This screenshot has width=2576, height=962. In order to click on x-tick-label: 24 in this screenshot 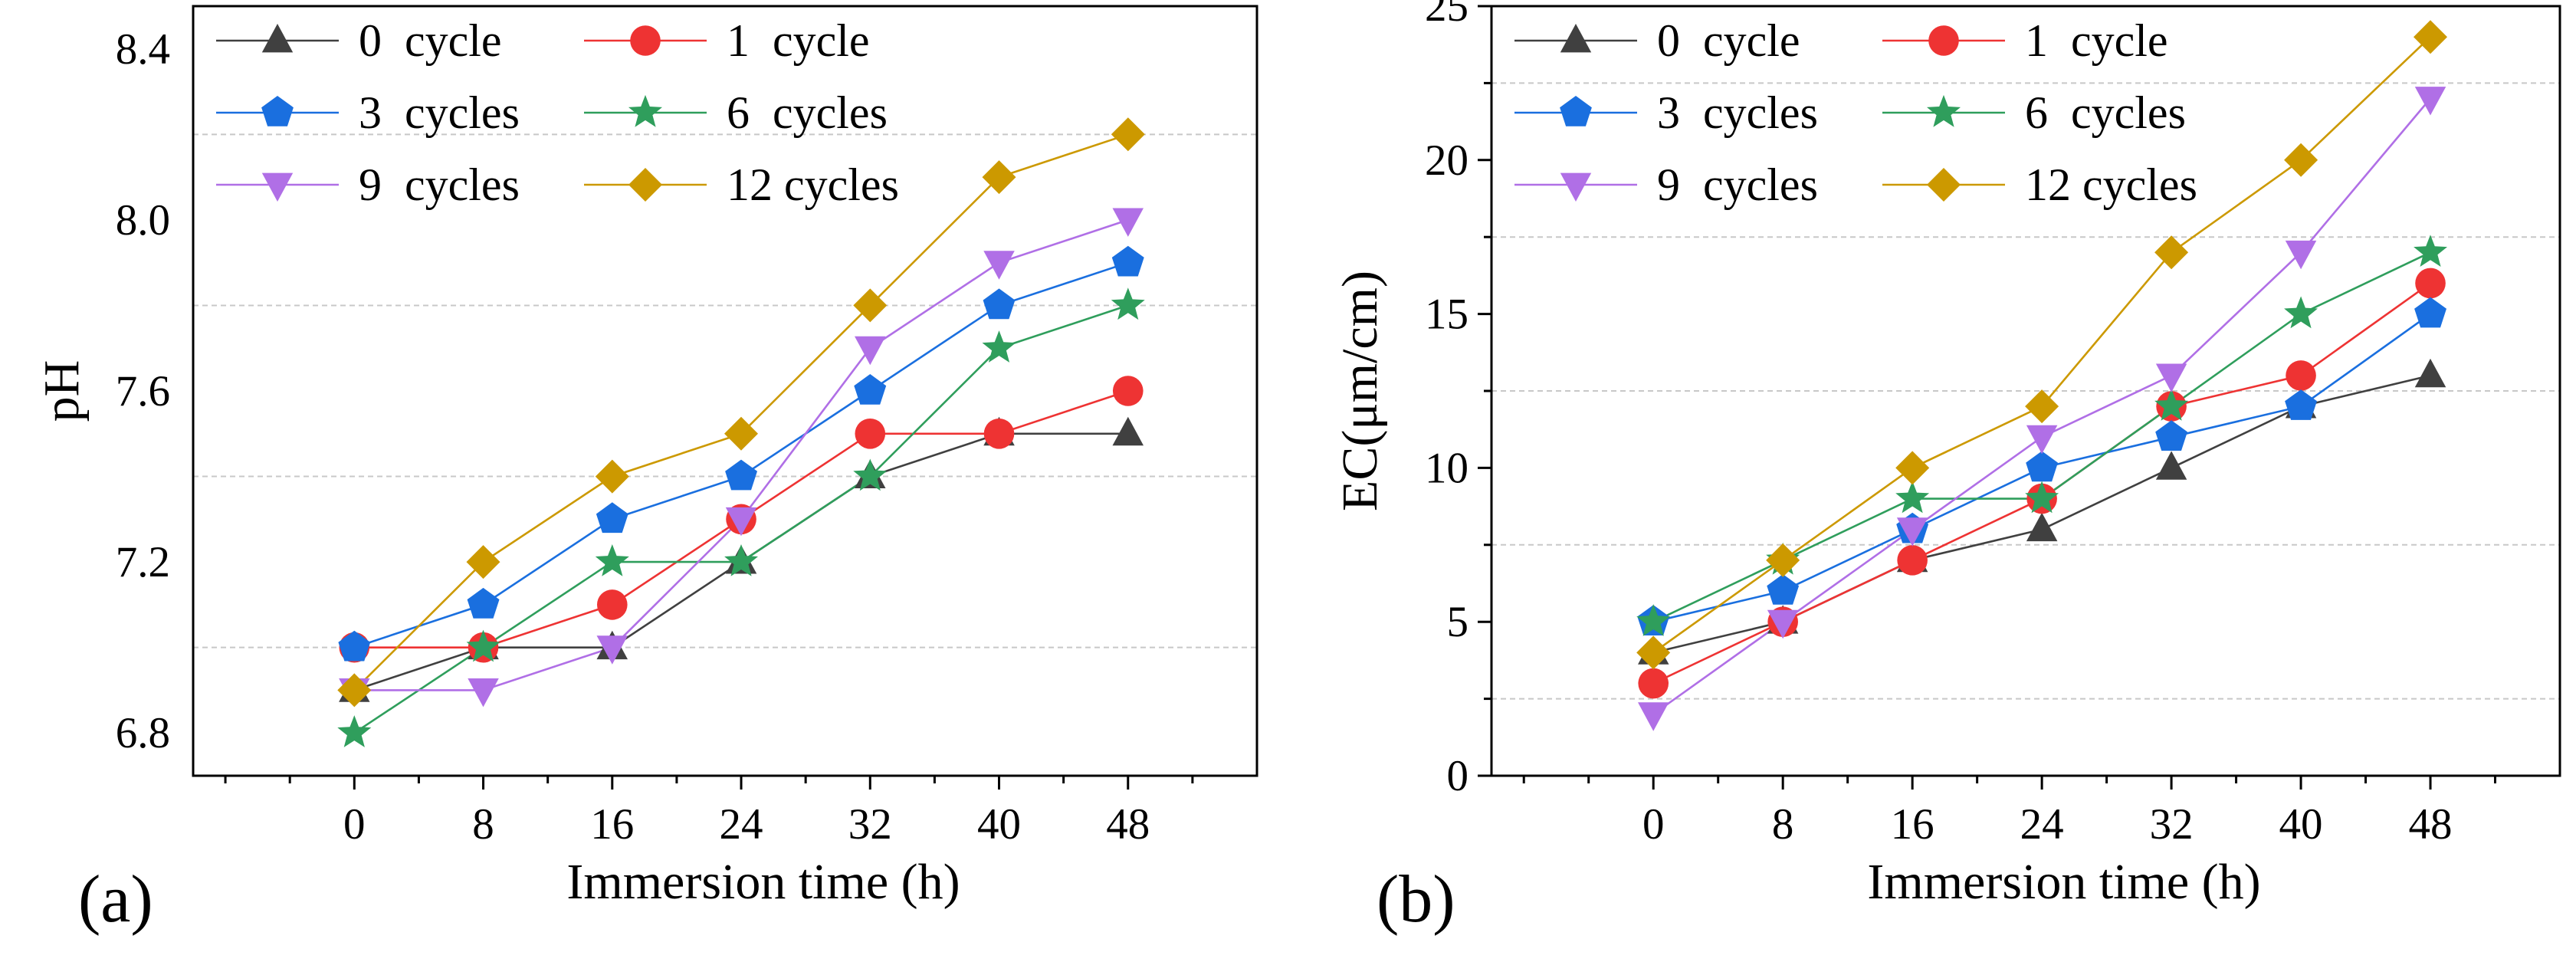, I will do `click(741, 825)`.